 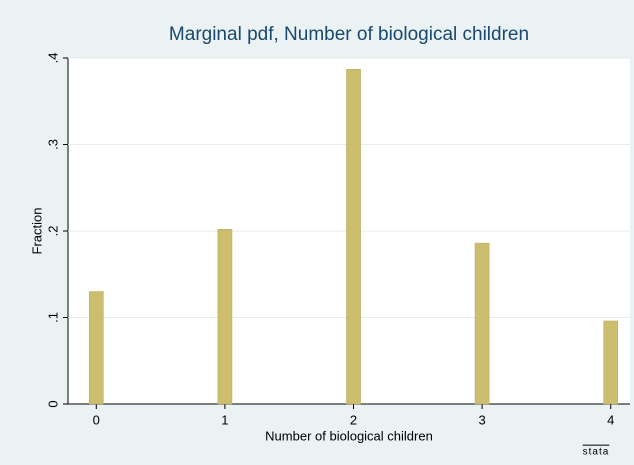 What do you see at coordinates (596, 452) in the screenshot?
I see `logo: stata` at bounding box center [596, 452].